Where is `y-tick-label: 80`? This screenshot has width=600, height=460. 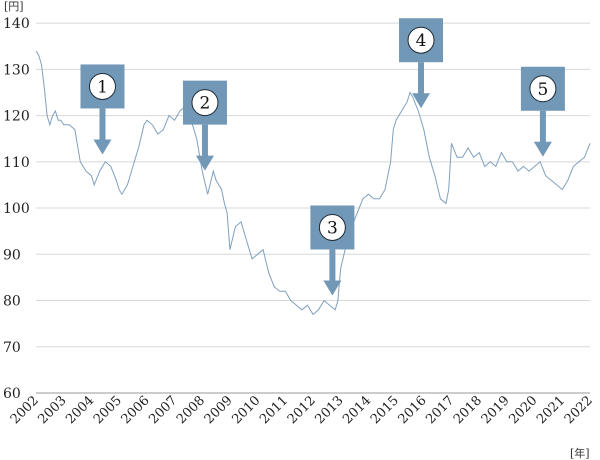
y-tick-label: 80 is located at coordinates (12, 302).